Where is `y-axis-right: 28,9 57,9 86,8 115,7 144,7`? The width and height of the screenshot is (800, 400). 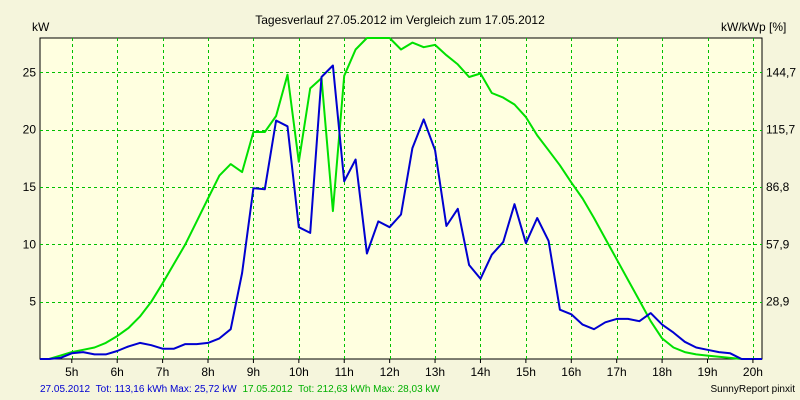 y-axis-right: 28,9 57,9 86,8 115,7 144,7 is located at coordinates (781, 186).